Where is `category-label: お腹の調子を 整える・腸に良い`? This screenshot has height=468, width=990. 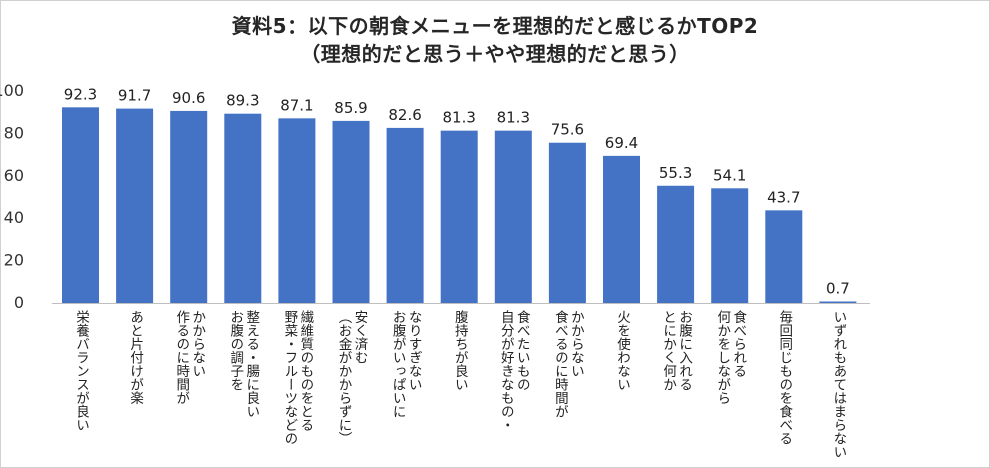 category-label: お腹の調子を 整える・腸に良い is located at coordinates (243, 385).